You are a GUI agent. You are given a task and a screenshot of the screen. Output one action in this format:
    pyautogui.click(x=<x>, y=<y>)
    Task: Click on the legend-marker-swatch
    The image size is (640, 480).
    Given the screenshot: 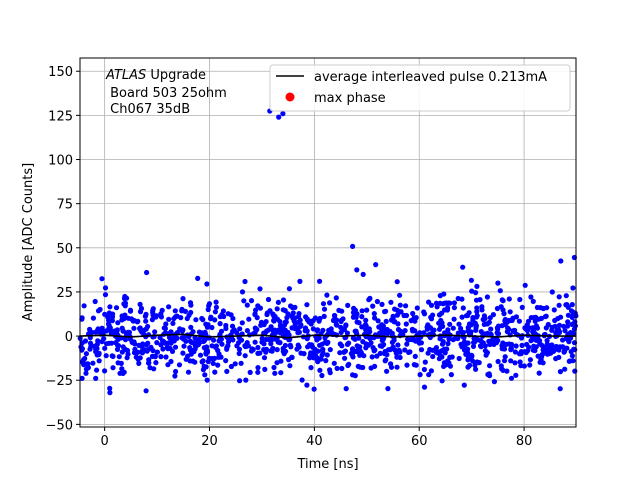 What is the action you would take?
    pyautogui.click(x=290, y=97)
    